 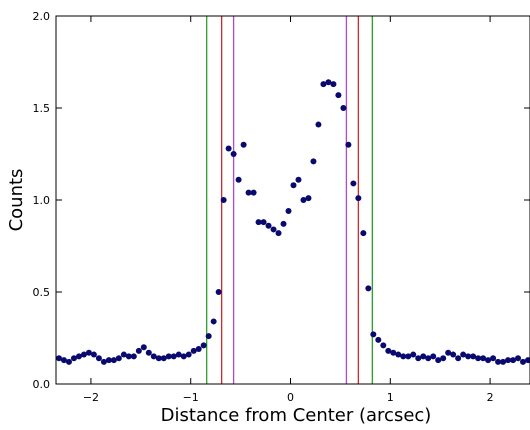 What do you see at coordinates (490, 397) in the screenshot?
I see `x-tick-label: 2` at bounding box center [490, 397].